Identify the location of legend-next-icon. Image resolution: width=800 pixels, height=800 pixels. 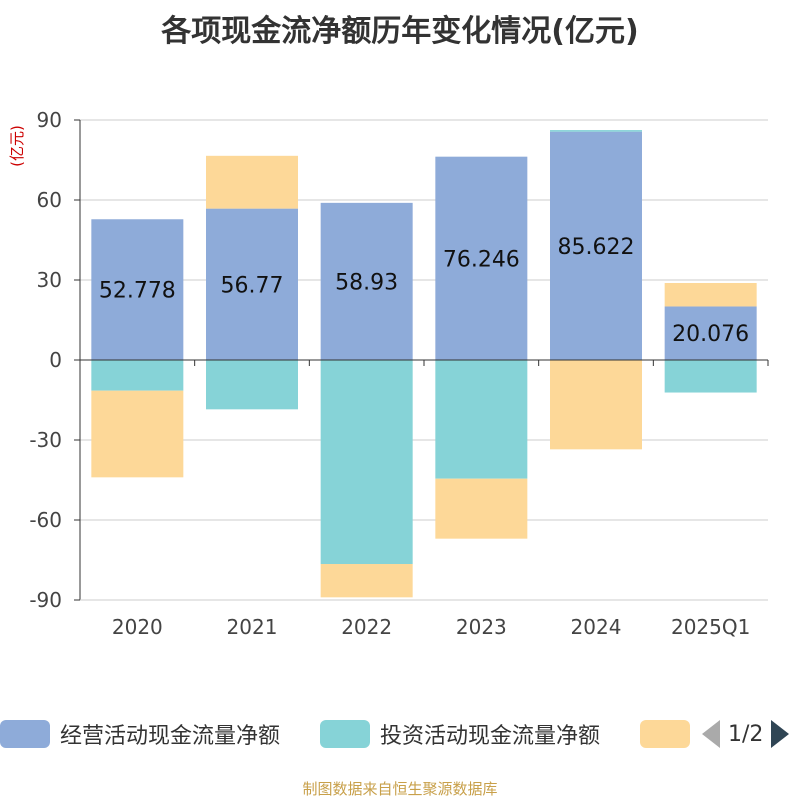
(780, 734).